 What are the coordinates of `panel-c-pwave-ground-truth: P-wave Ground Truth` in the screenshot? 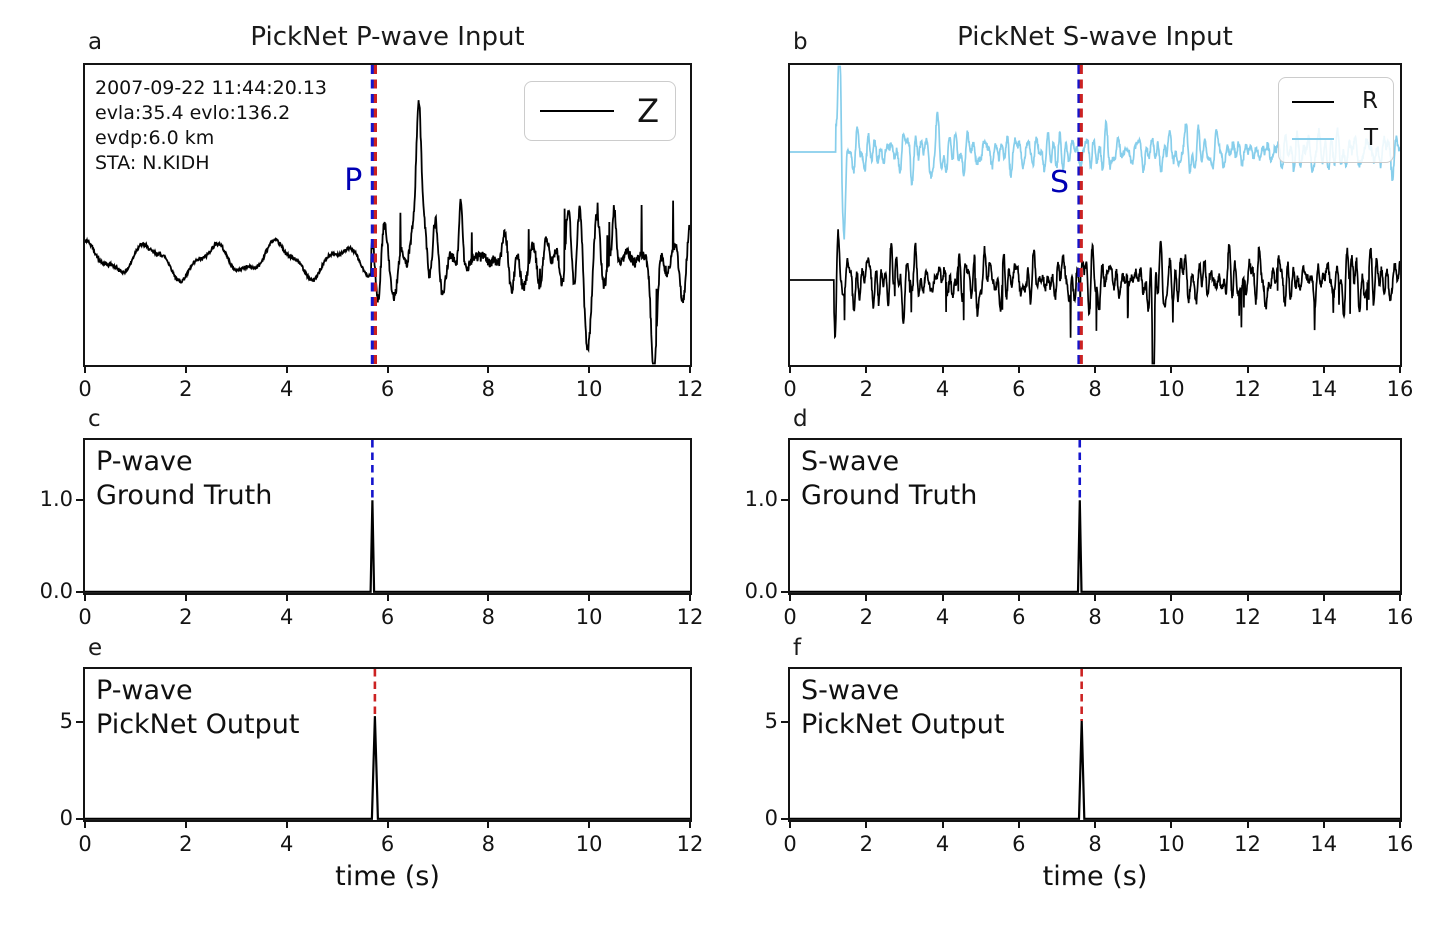 It's located at (387, 516).